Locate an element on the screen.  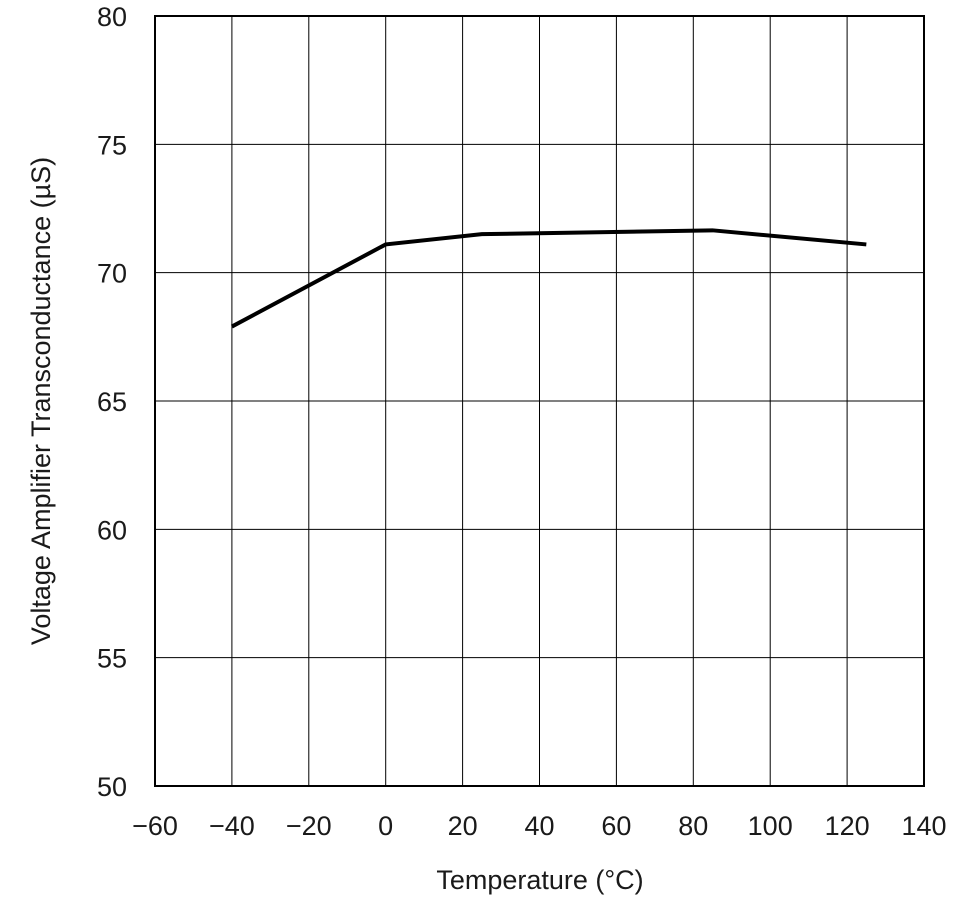
x-tick-label: 40 is located at coordinates (539, 826).